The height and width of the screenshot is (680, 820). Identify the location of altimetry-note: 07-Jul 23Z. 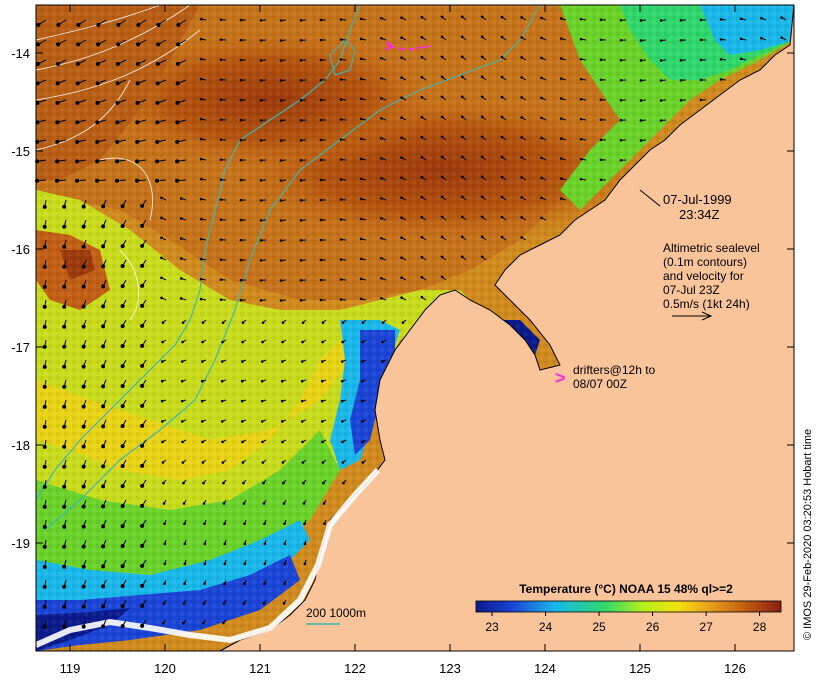
(691, 290).